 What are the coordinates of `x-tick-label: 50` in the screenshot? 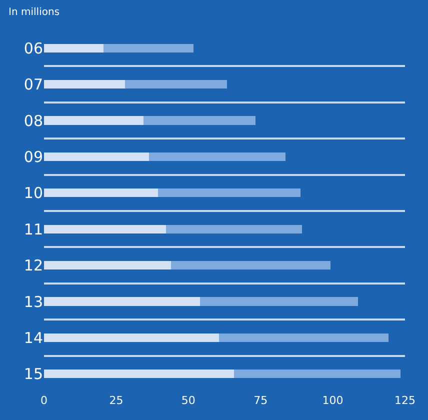 It's located at (188, 400).